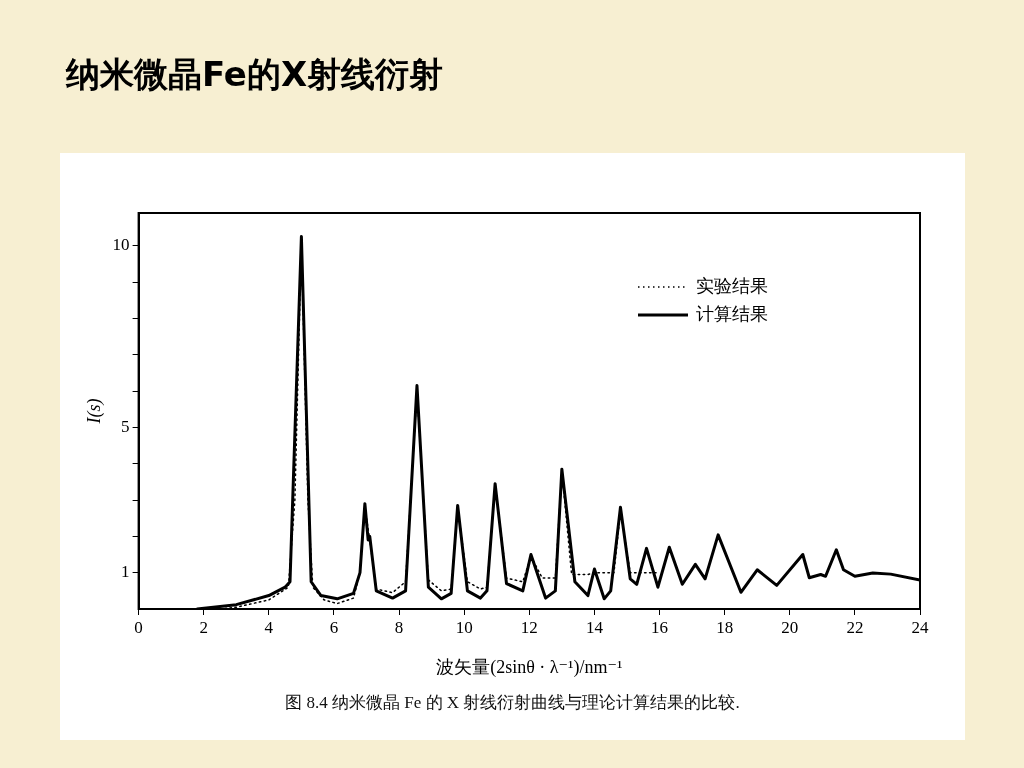 The image size is (1024, 768). Describe the element at coordinates (855, 627) in the screenshot. I see `x-tick-label: 22` at that location.